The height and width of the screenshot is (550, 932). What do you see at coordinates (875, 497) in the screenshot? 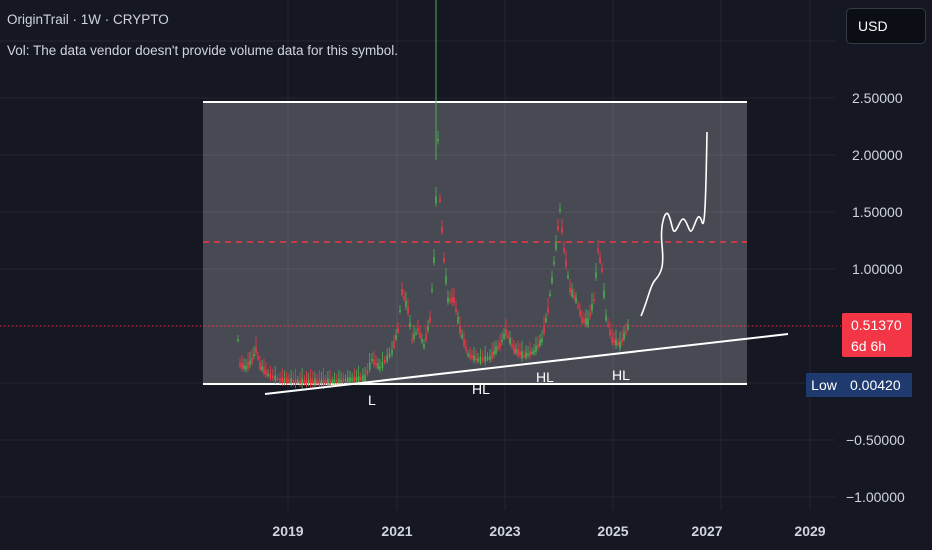
I see `price-tick: −1.00000` at bounding box center [875, 497].